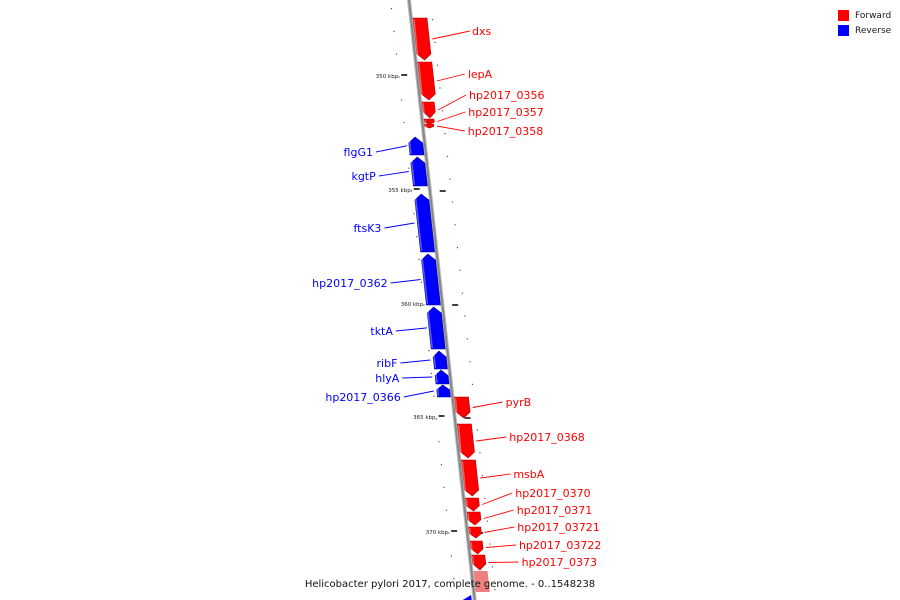 Image resolution: width=900 pixels, height=600 pixels. Describe the element at coordinates (506, 95) in the screenshot. I see `gene-label-hp2017_0356: hp2017_0356` at that location.